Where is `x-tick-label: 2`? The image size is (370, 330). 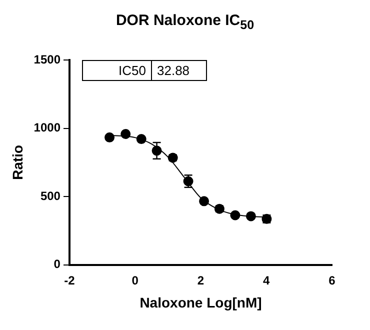 x-tick-label: 2 is located at coordinates (200, 280).